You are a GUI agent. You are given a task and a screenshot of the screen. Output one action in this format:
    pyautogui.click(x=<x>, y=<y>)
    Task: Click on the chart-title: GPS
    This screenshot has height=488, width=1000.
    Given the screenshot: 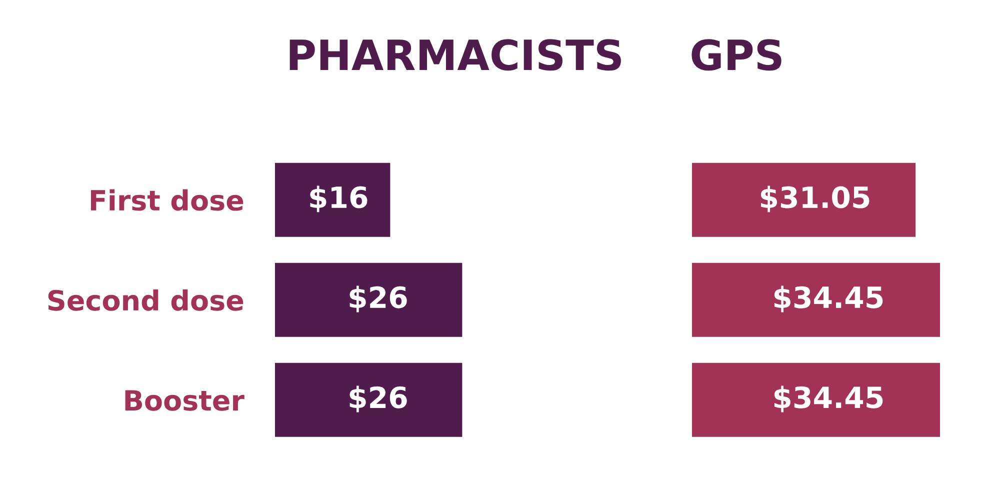 What is the action you would take?
    pyautogui.click(x=737, y=55)
    